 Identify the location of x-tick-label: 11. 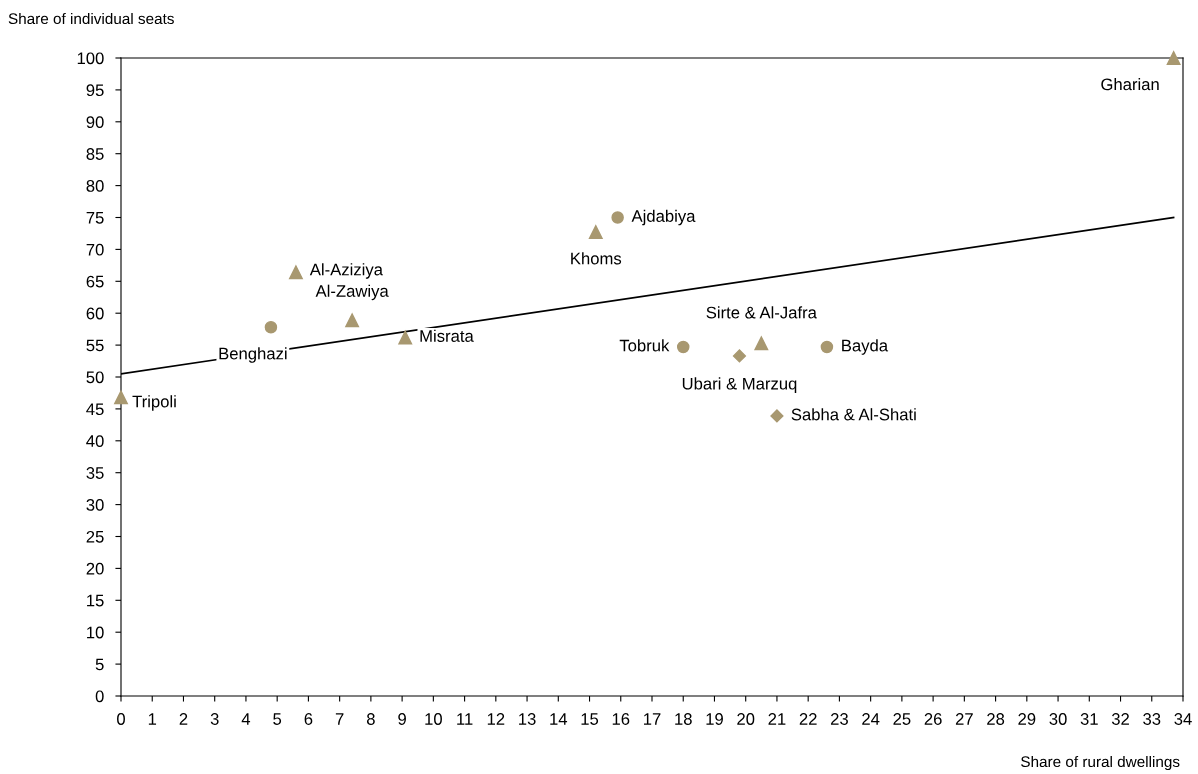
(465, 719).